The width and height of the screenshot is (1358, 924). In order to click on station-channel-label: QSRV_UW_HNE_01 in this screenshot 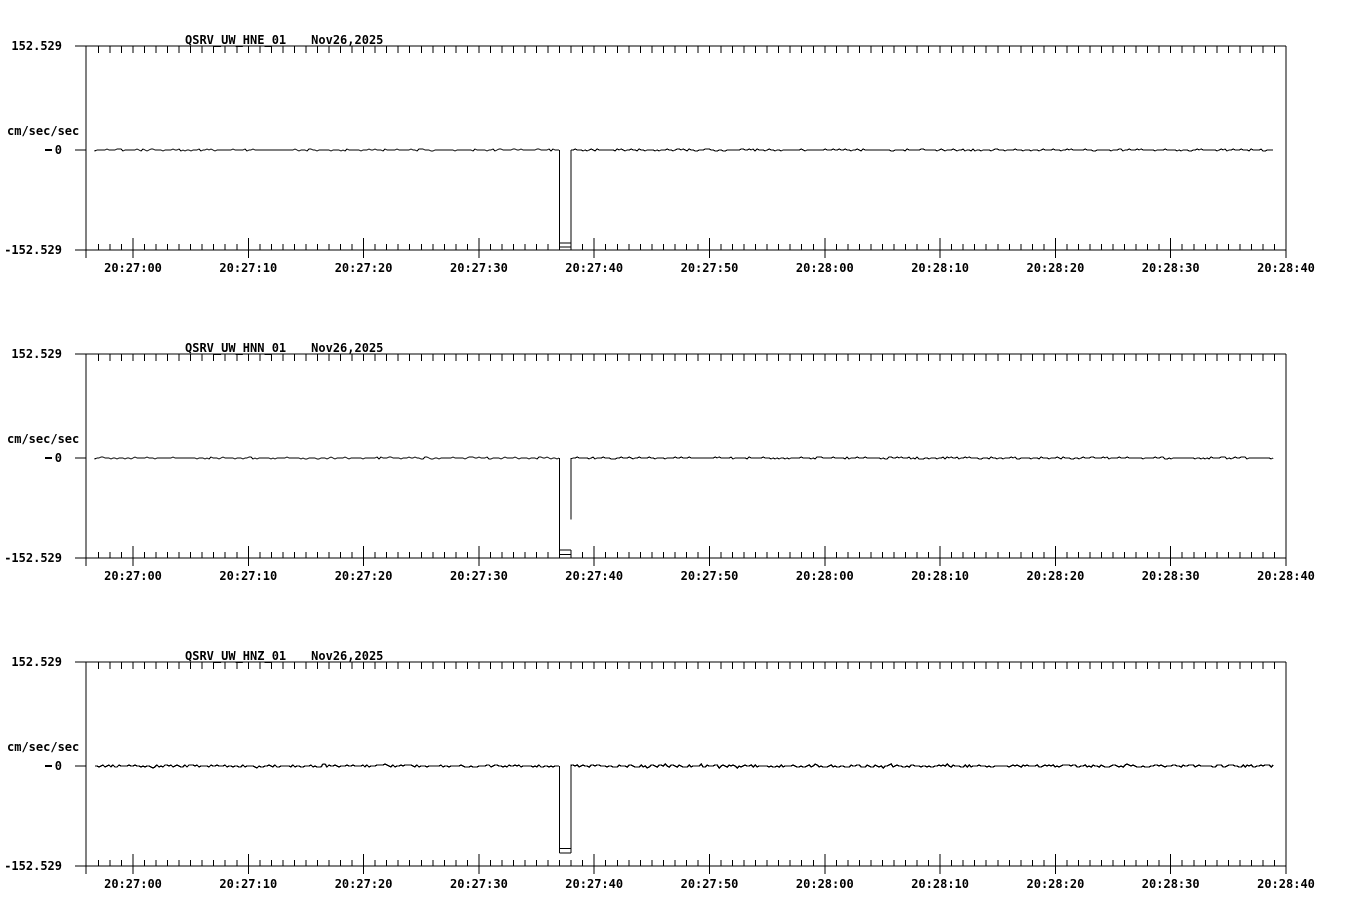, I will do `click(236, 40)`.